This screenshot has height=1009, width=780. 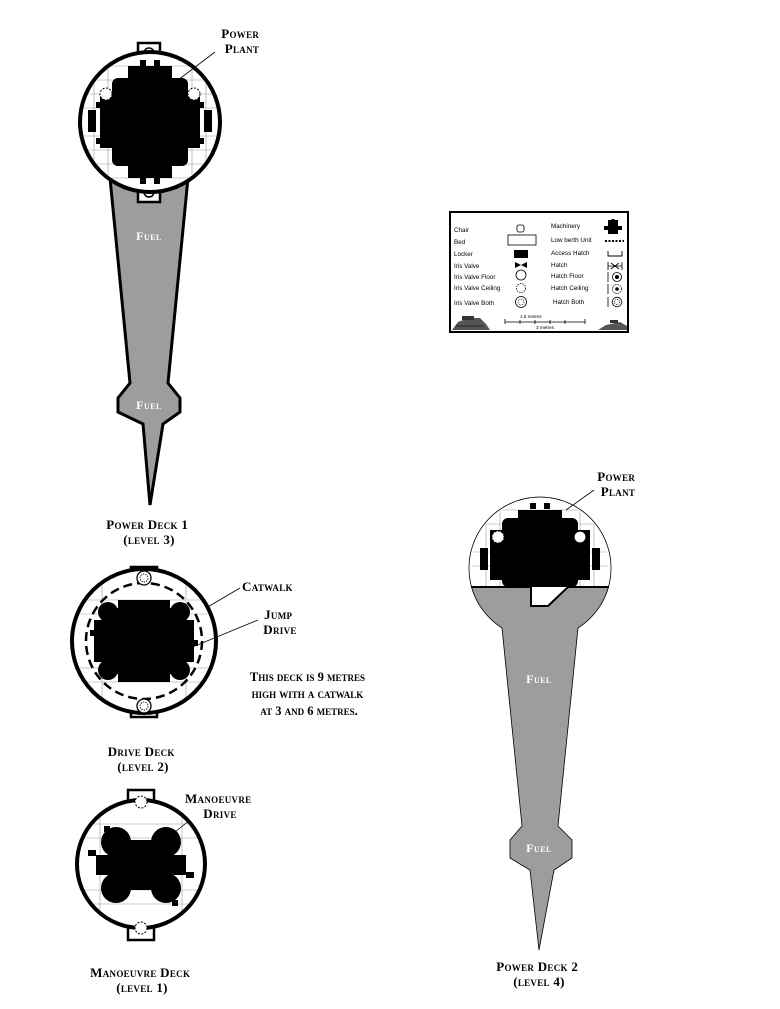 What do you see at coordinates (570, 253) in the screenshot?
I see `legend-label: Access Hatch` at bounding box center [570, 253].